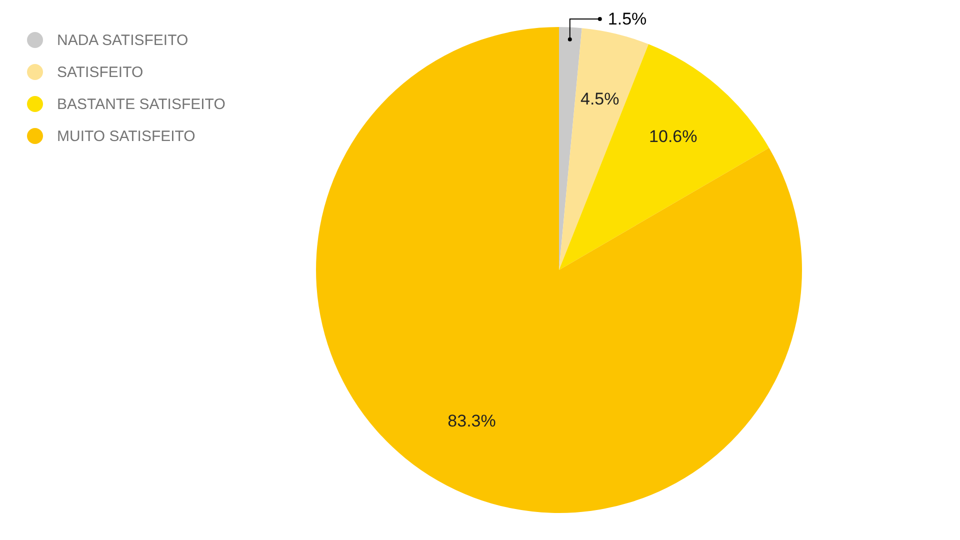 The image size is (960, 540). What do you see at coordinates (141, 104) in the screenshot?
I see `legend-label: BASTANTE SATISFEITO` at bounding box center [141, 104].